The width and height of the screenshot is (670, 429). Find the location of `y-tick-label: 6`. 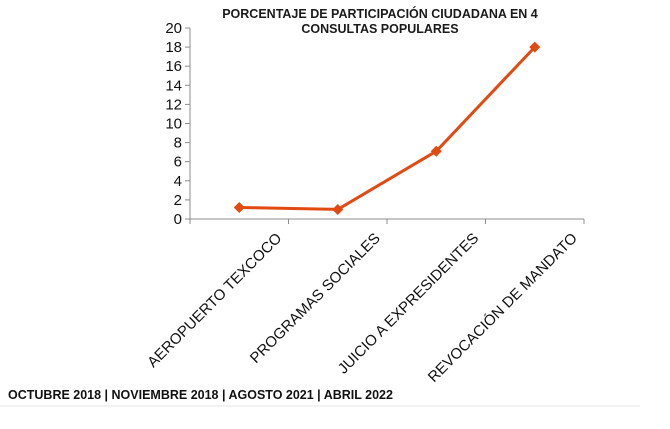

y-tick-label: 6 is located at coordinates (178, 162).